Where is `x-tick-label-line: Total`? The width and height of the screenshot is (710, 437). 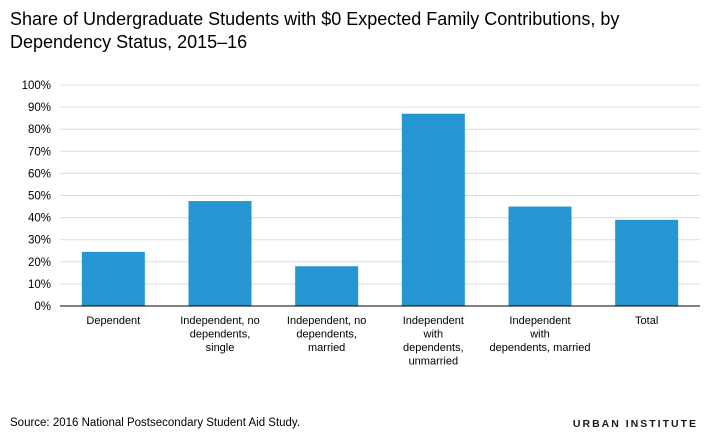
x-tick-label-line: Total is located at coordinates (646, 321).